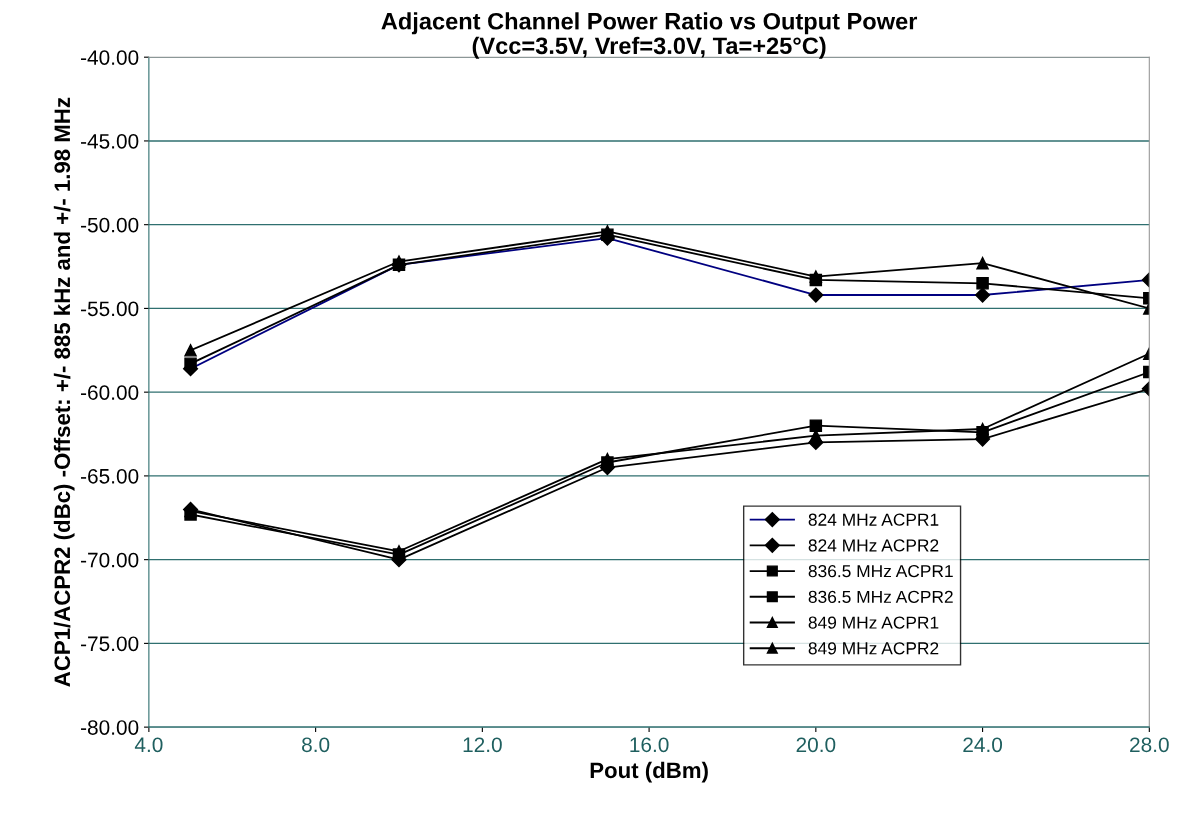 This screenshot has width=1191, height=817. Describe the element at coordinates (873, 545) in the screenshot. I see `legend-label: 824 MHz ACPR2` at that location.